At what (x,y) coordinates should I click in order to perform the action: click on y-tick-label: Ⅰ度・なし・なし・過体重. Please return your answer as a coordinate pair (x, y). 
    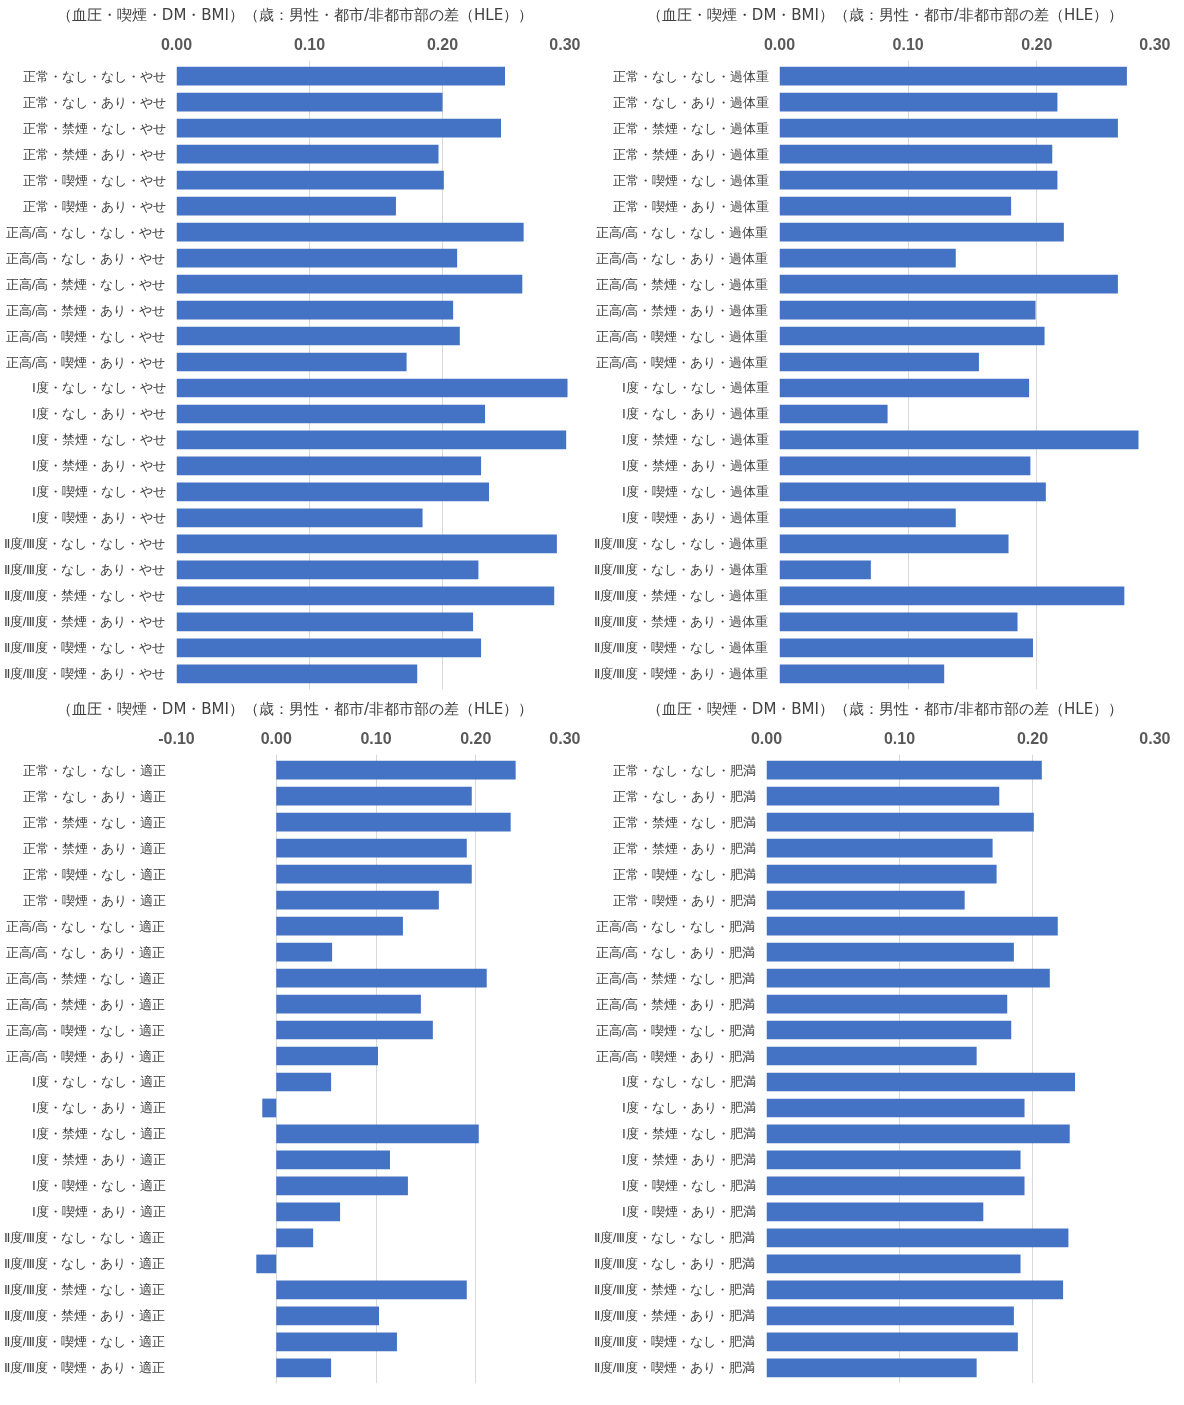
    Looking at the image, I should click on (695, 388).